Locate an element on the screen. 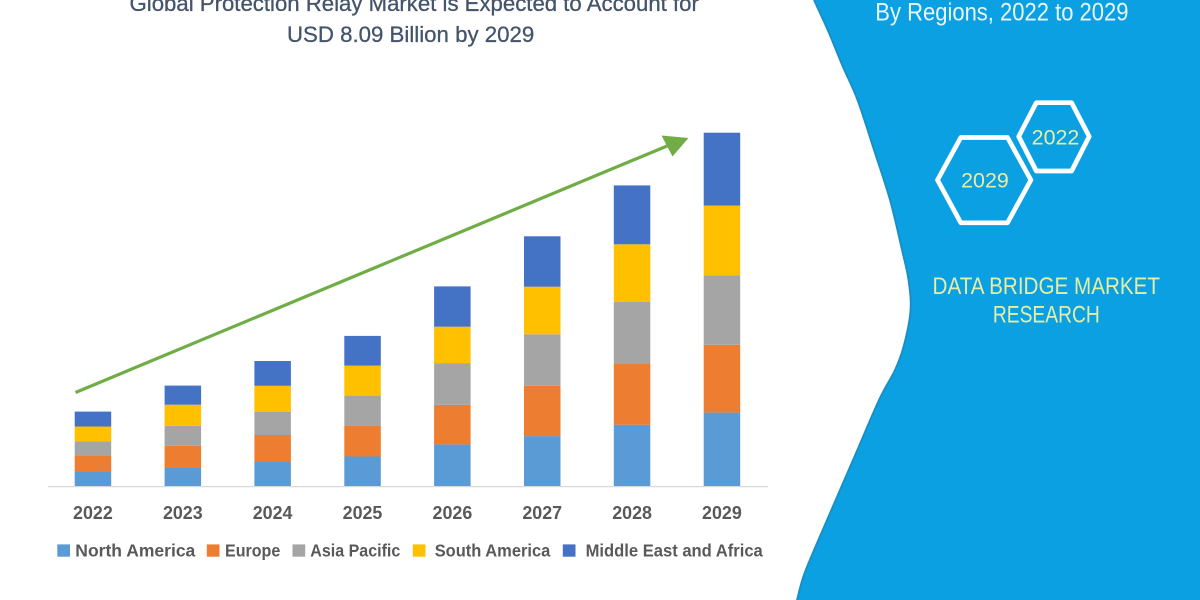  svg-text: DATA BRIDGE MARKET is located at coordinates (1047, 286).